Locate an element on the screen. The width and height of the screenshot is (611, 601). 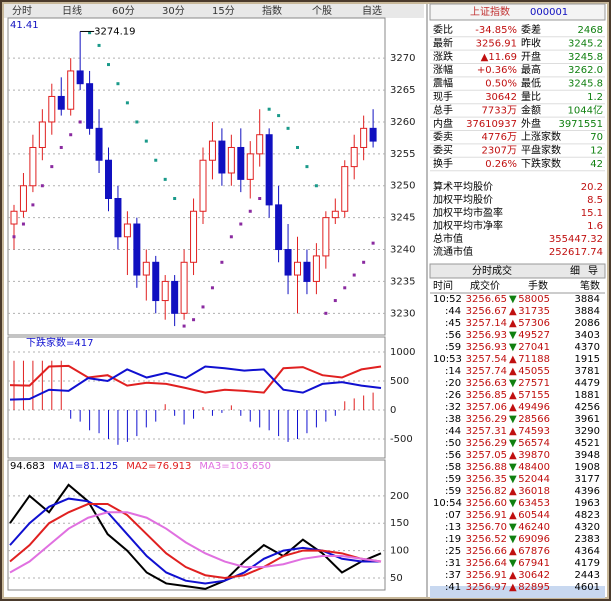
quote-label: 委比 is located at coordinates (443, 29).